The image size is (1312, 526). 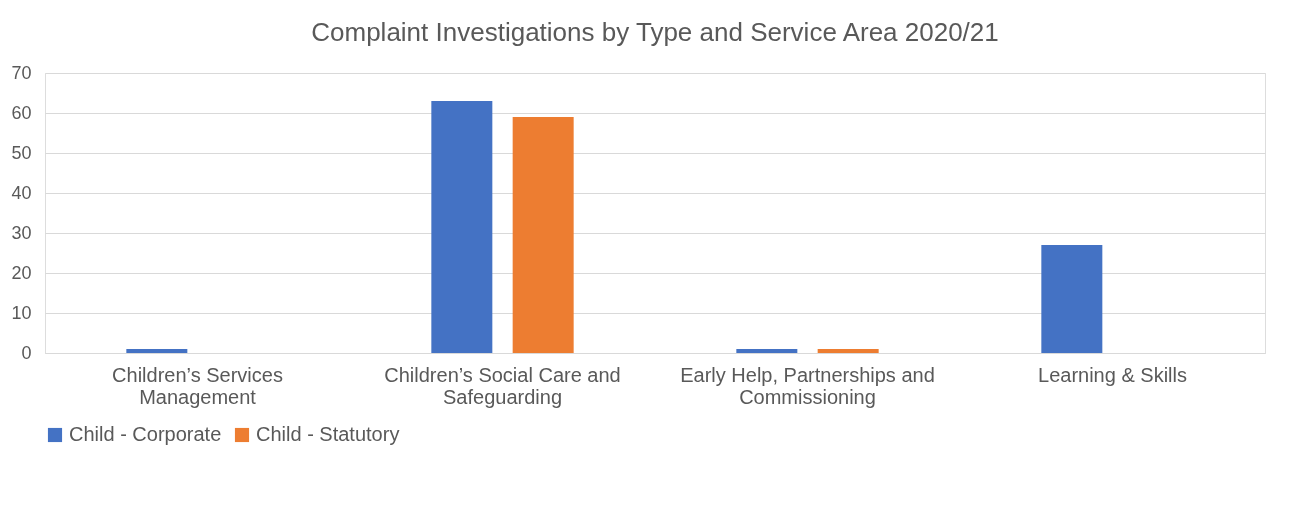 I want to click on legend-label: Child - Corporate, so click(x=145, y=434).